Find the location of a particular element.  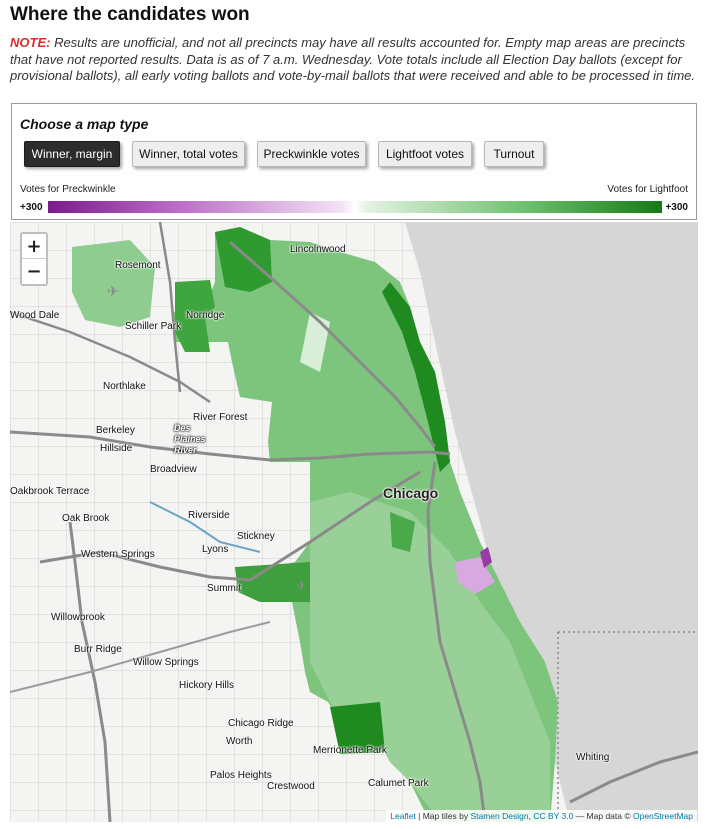

osm-link: OpenStreetMap is located at coordinates (662, 816).